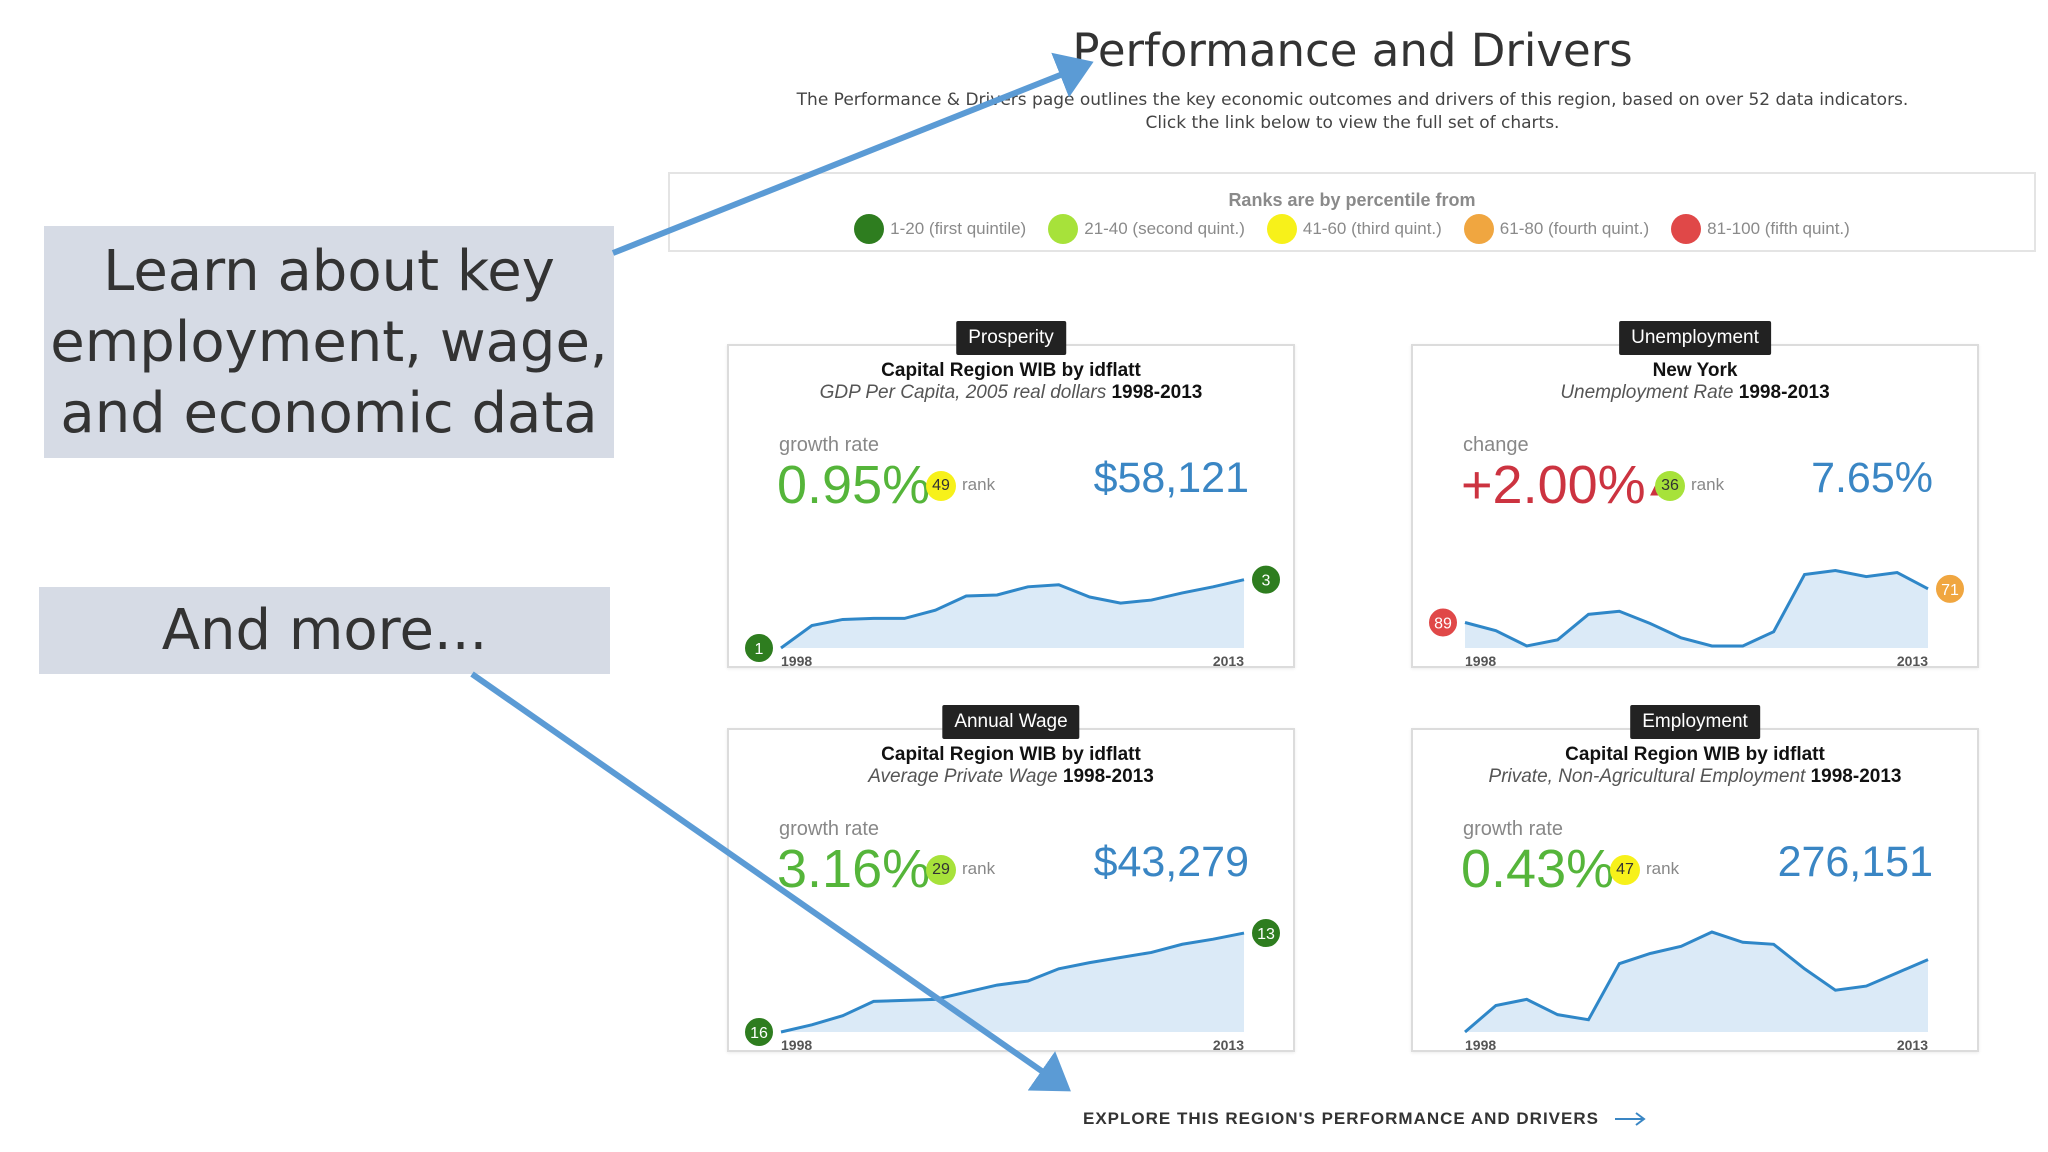 This screenshot has width=2048, height=1152. I want to click on card-subtitle: Unemployment Rate 1998-2013, so click(1695, 393).